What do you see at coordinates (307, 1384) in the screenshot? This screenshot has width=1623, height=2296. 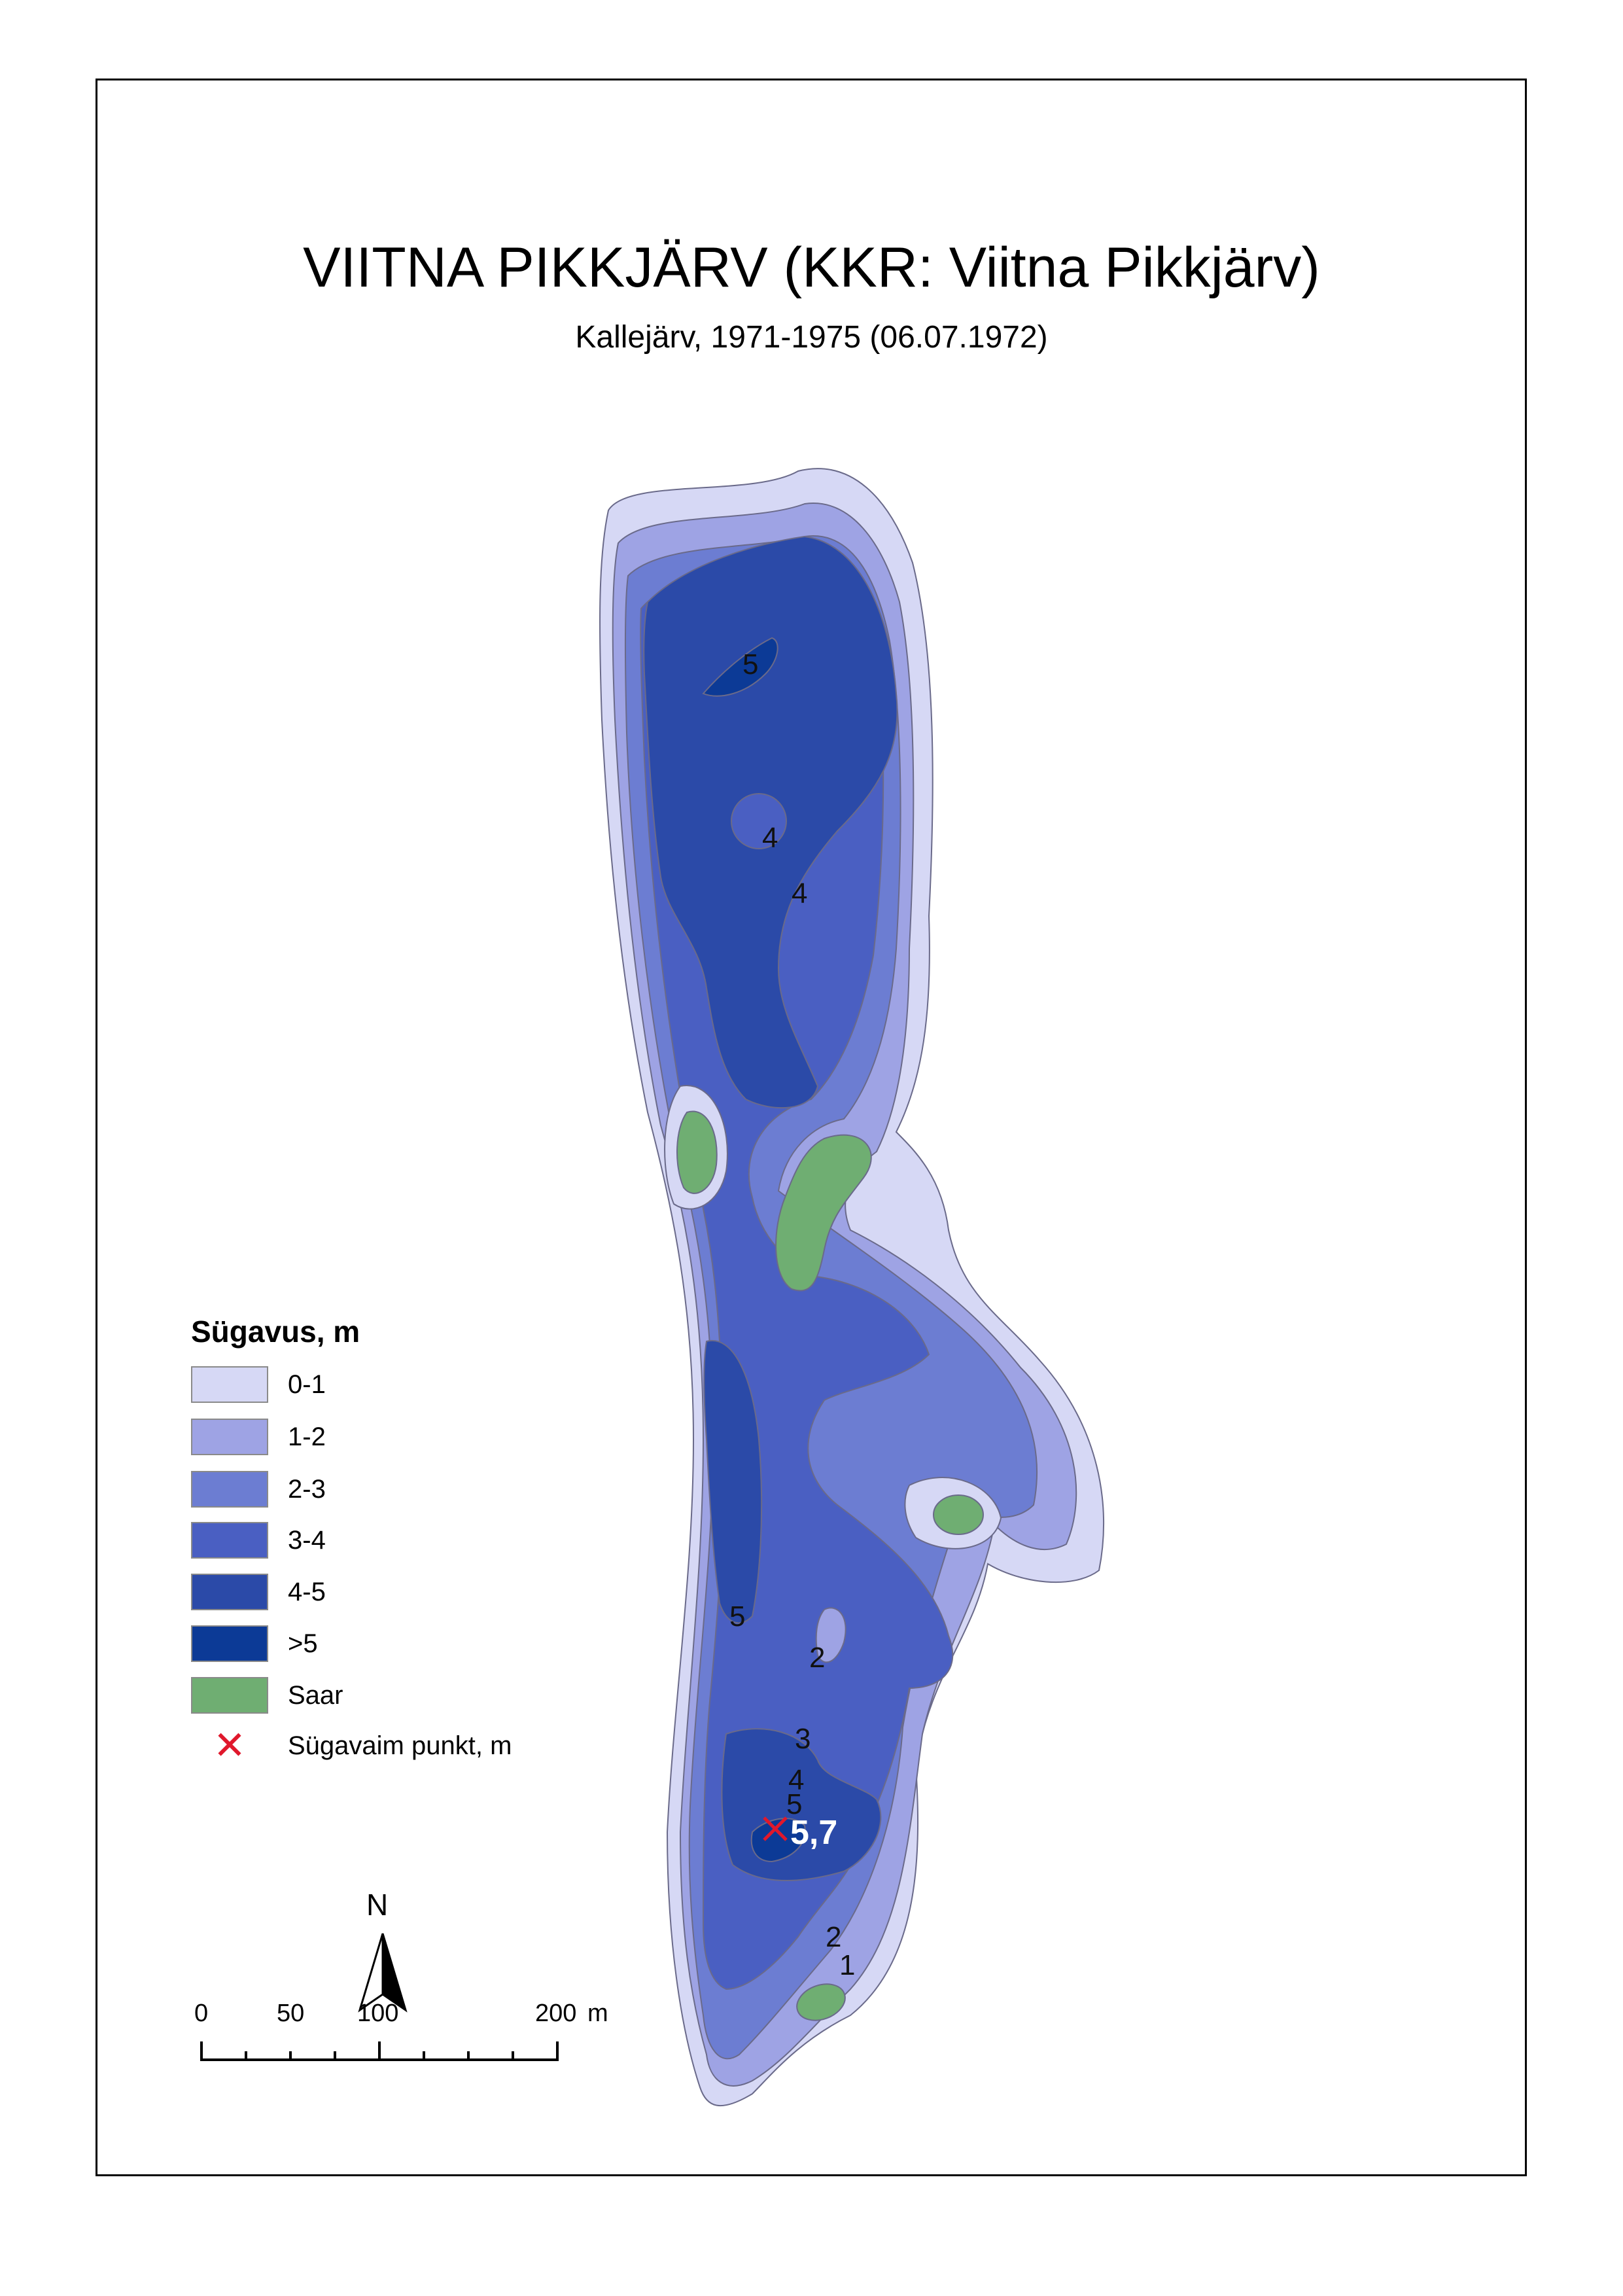 I see `legend-label: 0-1` at bounding box center [307, 1384].